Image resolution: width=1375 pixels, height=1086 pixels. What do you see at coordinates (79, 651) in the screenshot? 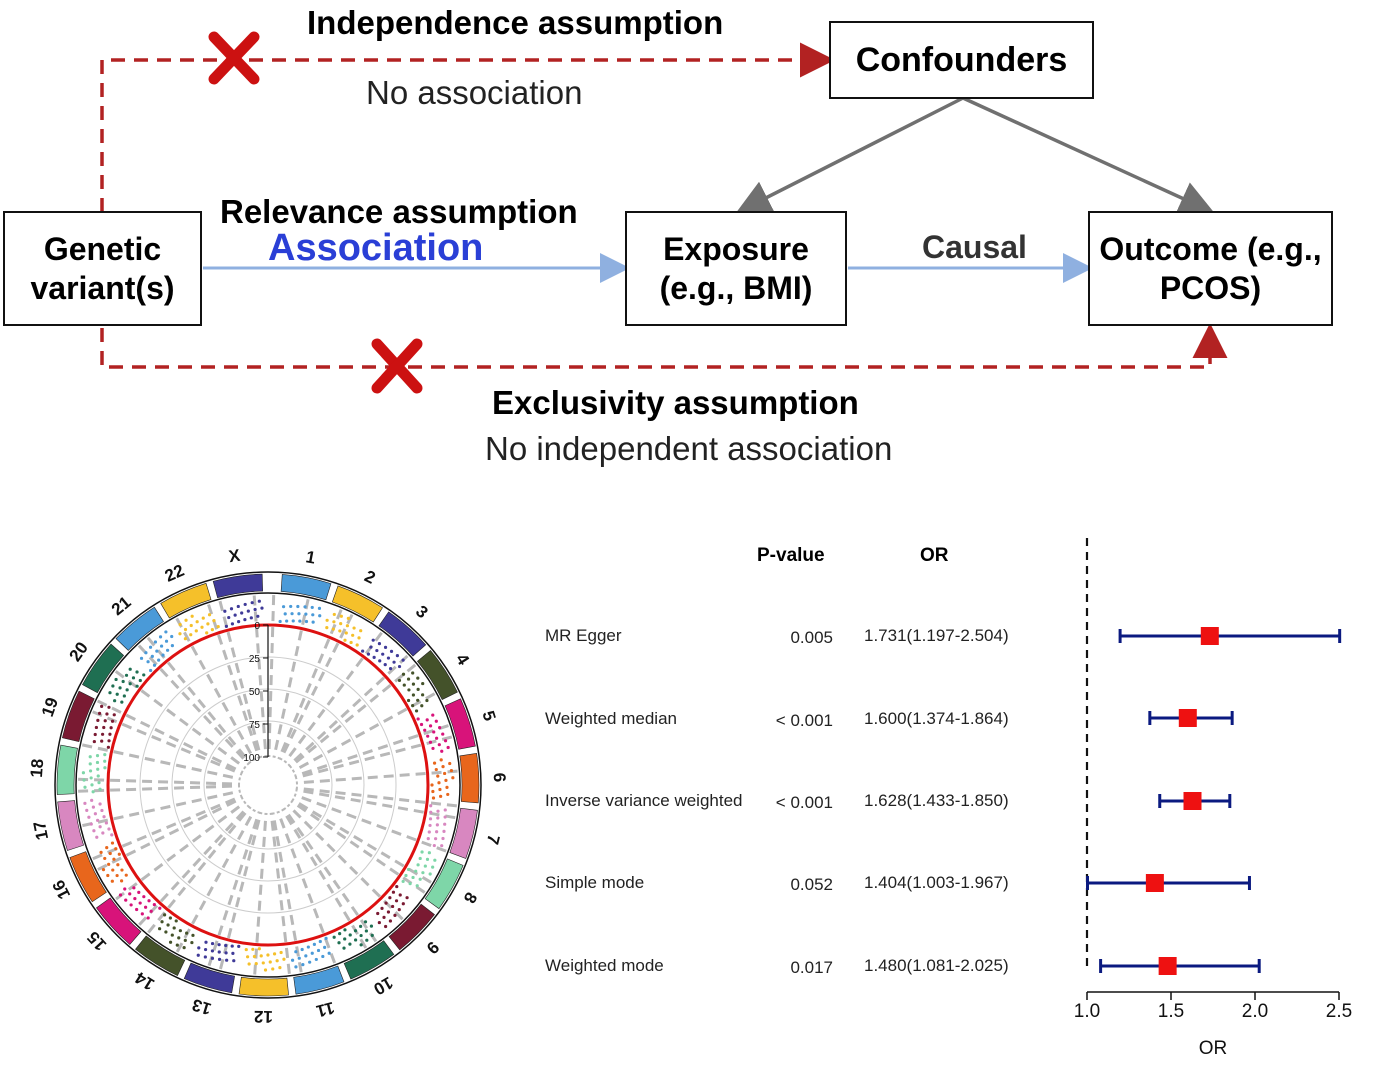
I see `chromosome-label: 20` at bounding box center [79, 651].